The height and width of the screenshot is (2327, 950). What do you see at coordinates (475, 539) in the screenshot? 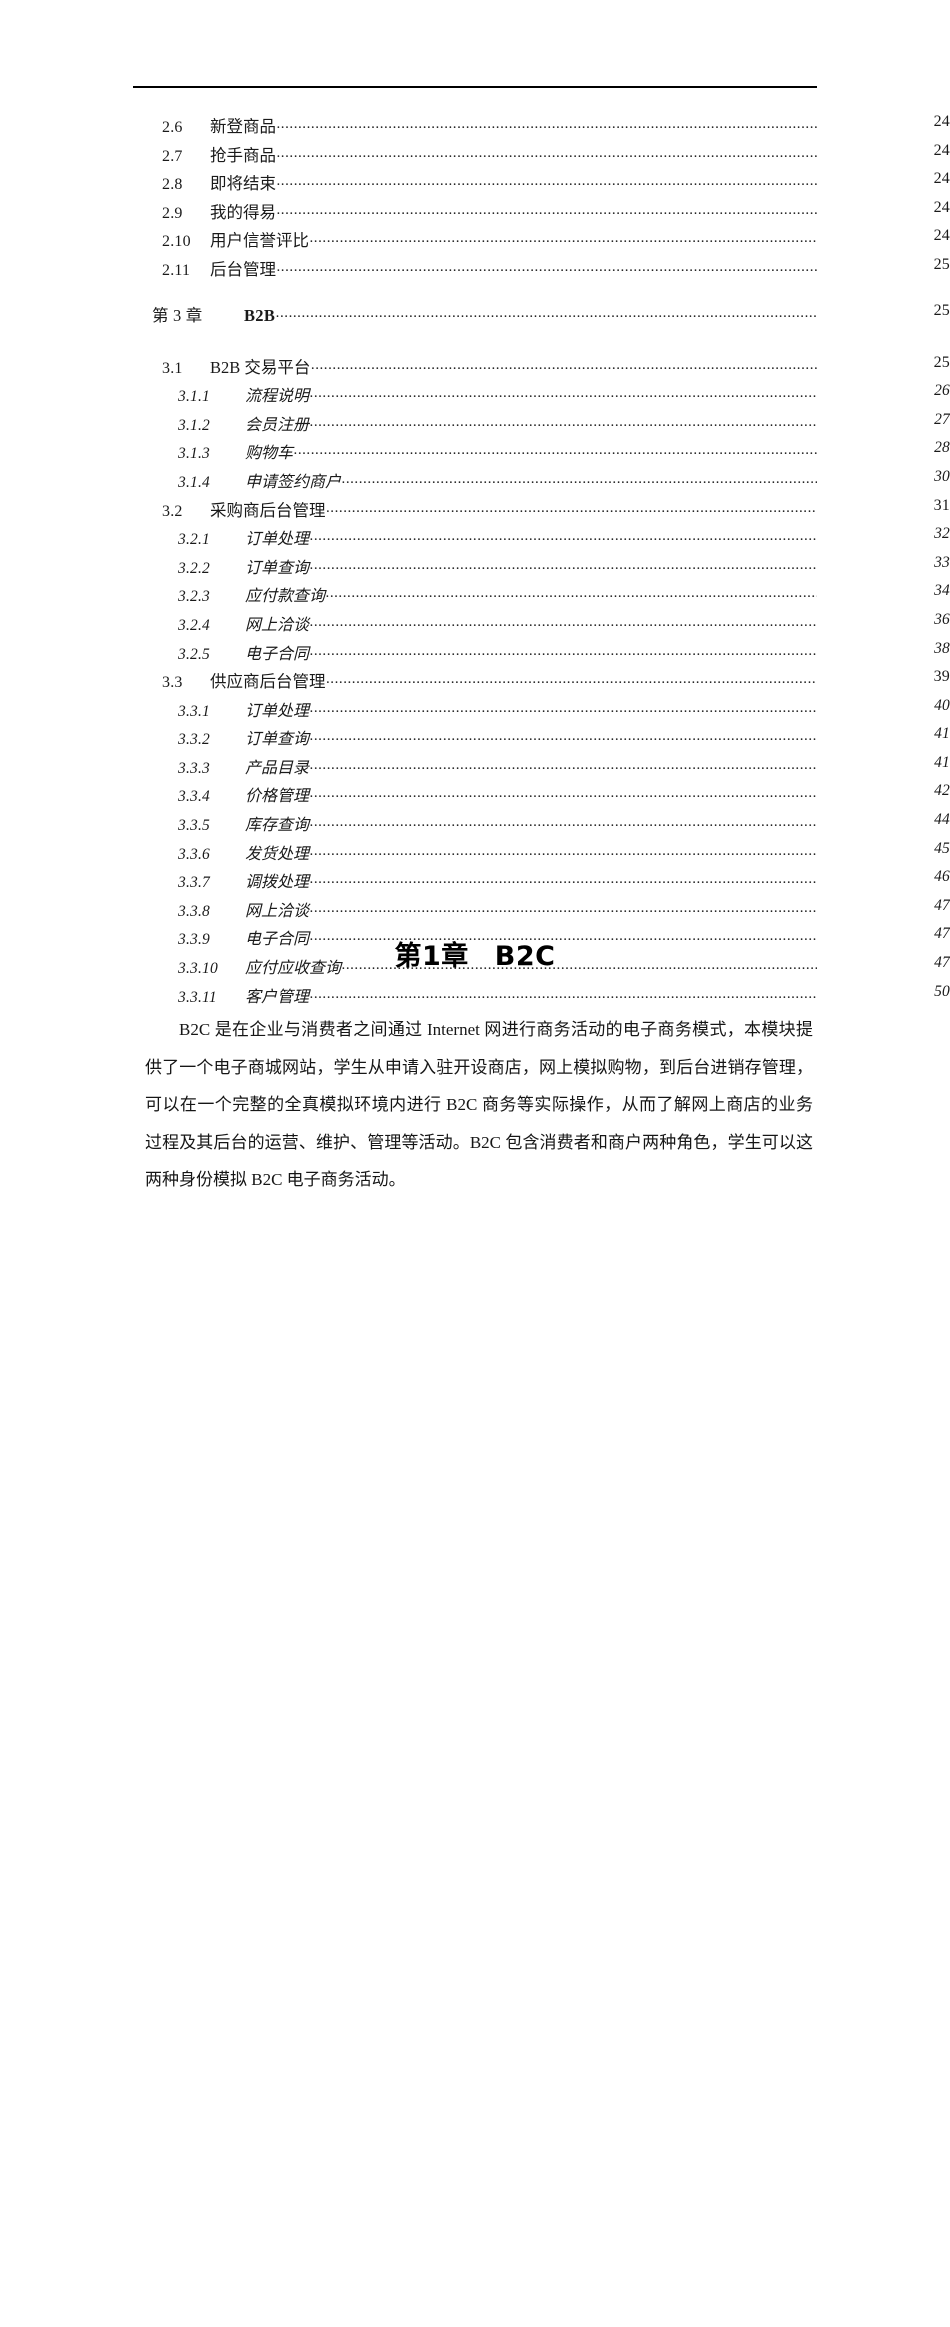
I see `toc-entry: 3.2.1 订单处理 32` at bounding box center [475, 539].